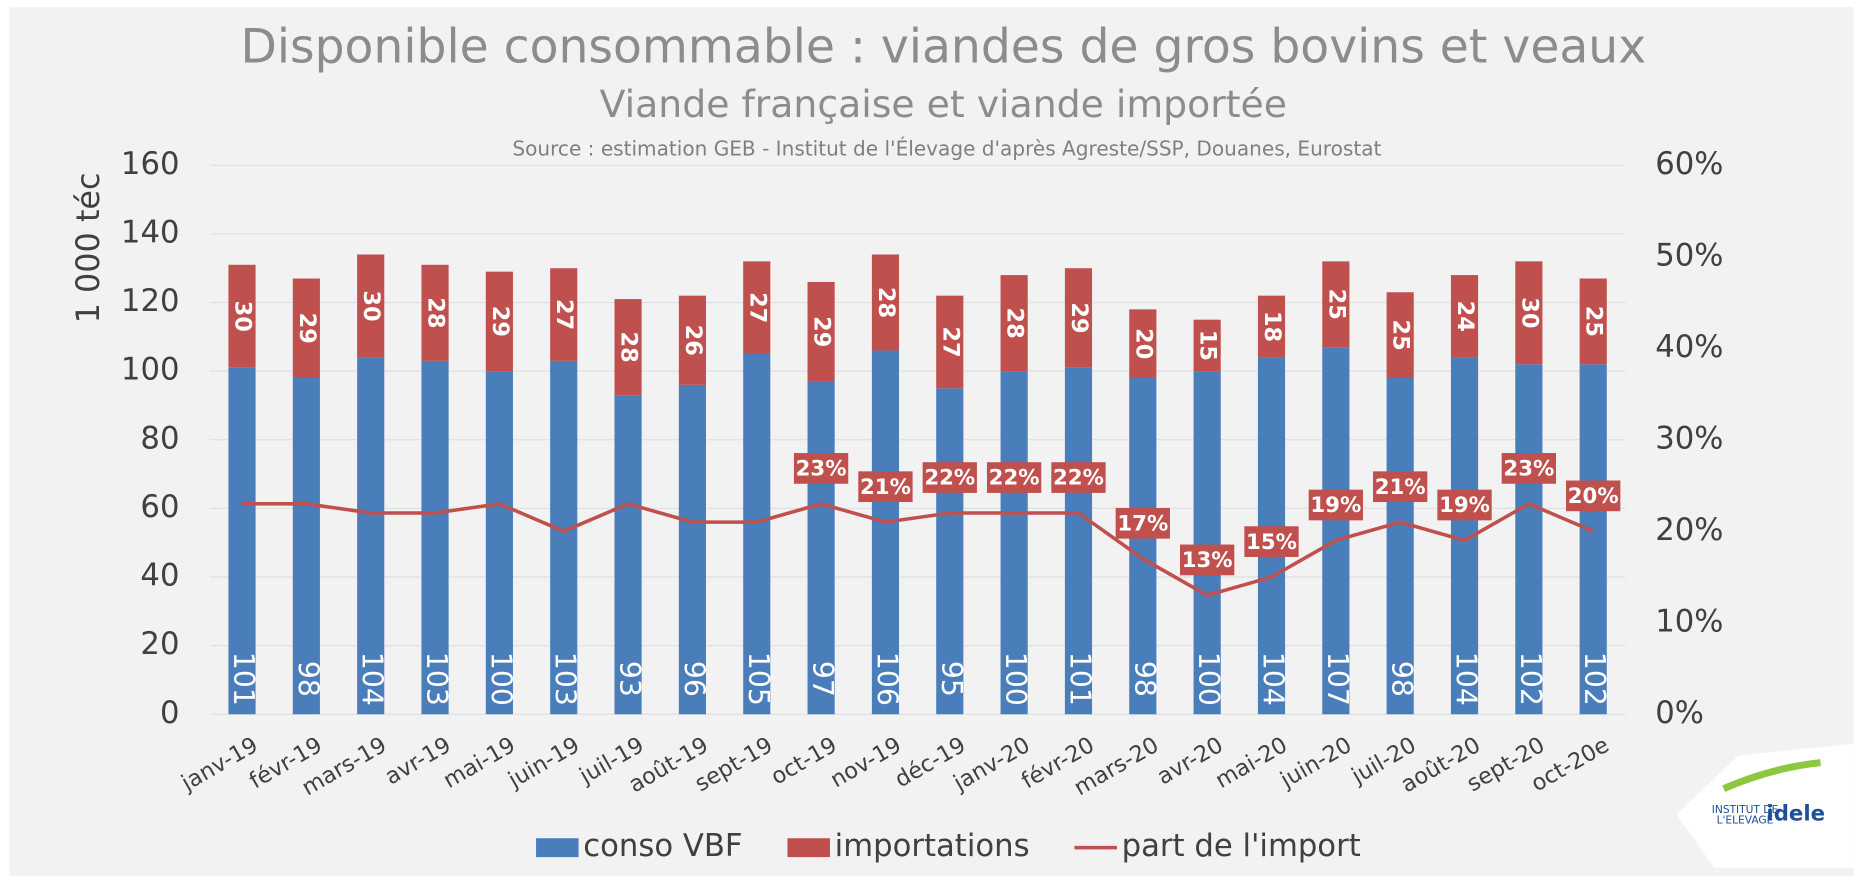 The width and height of the screenshot is (1856, 880). I want to click on line, so click(918, 549).